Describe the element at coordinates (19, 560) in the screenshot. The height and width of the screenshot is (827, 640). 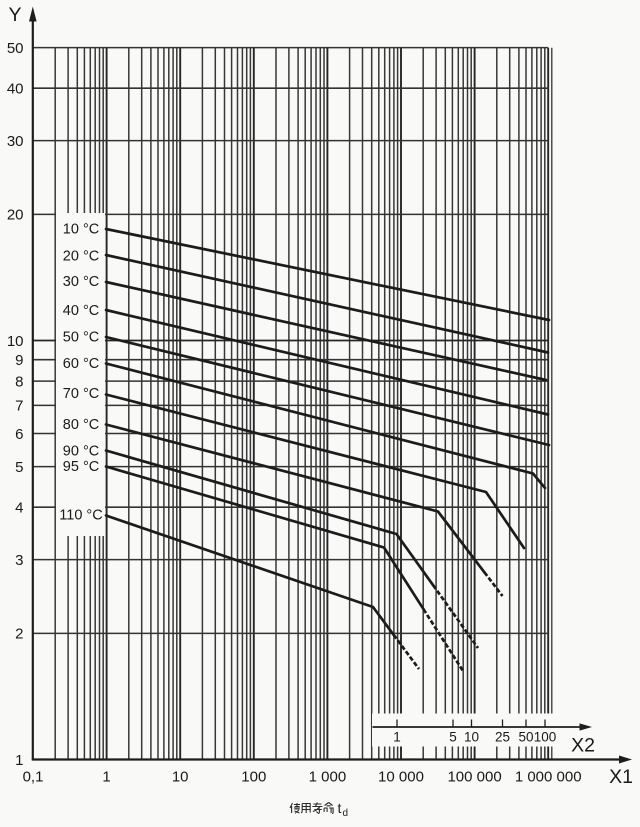
I see `svg-text: 3` at that location.